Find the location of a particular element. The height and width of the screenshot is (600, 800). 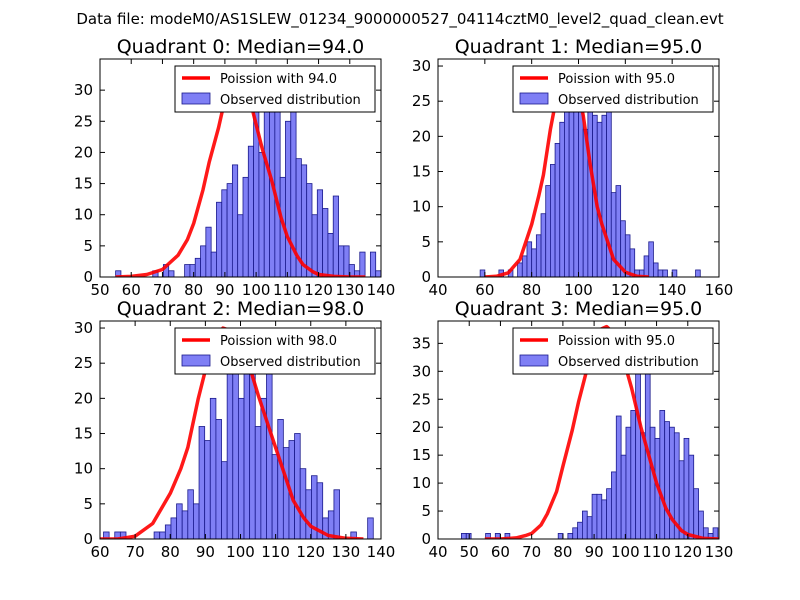

legend: Poission with 94.0 Observed distribution is located at coordinates (275, 89).